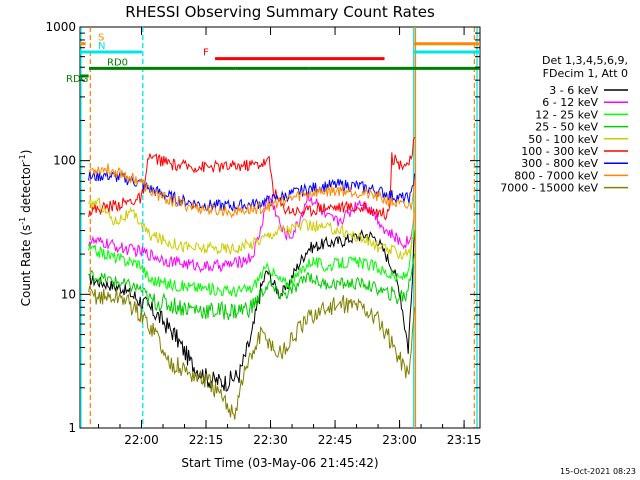 This screenshot has height=480, width=640. Describe the element at coordinates (279, 463) in the screenshot. I see `x-axis-label: Start Time (03-May-06 21:45:42)` at that location.